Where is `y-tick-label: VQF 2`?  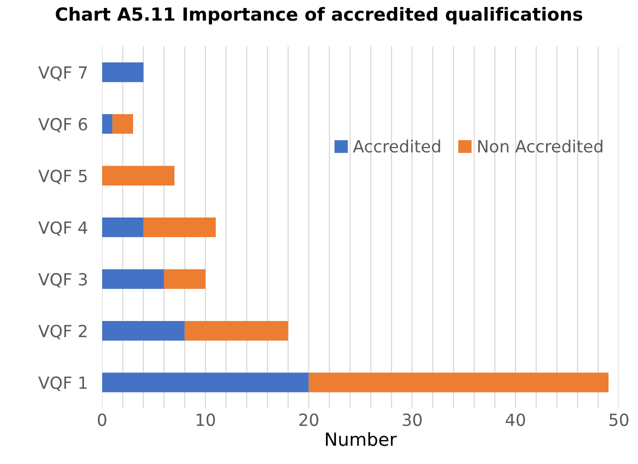
y-tick-label: VQF 2 is located at coordinates (62, 332).